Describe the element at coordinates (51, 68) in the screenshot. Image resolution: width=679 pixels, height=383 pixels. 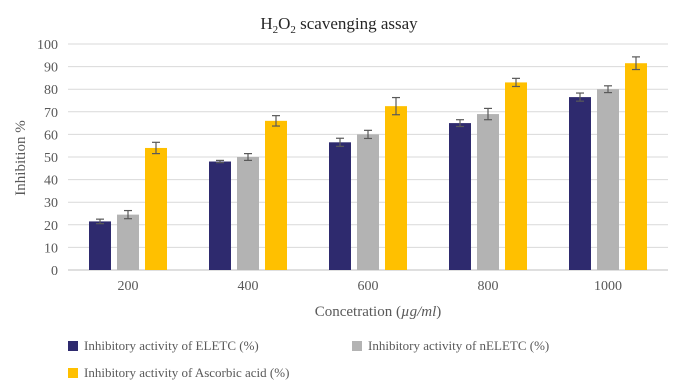
I see `y-tick-label: 90` at that location.